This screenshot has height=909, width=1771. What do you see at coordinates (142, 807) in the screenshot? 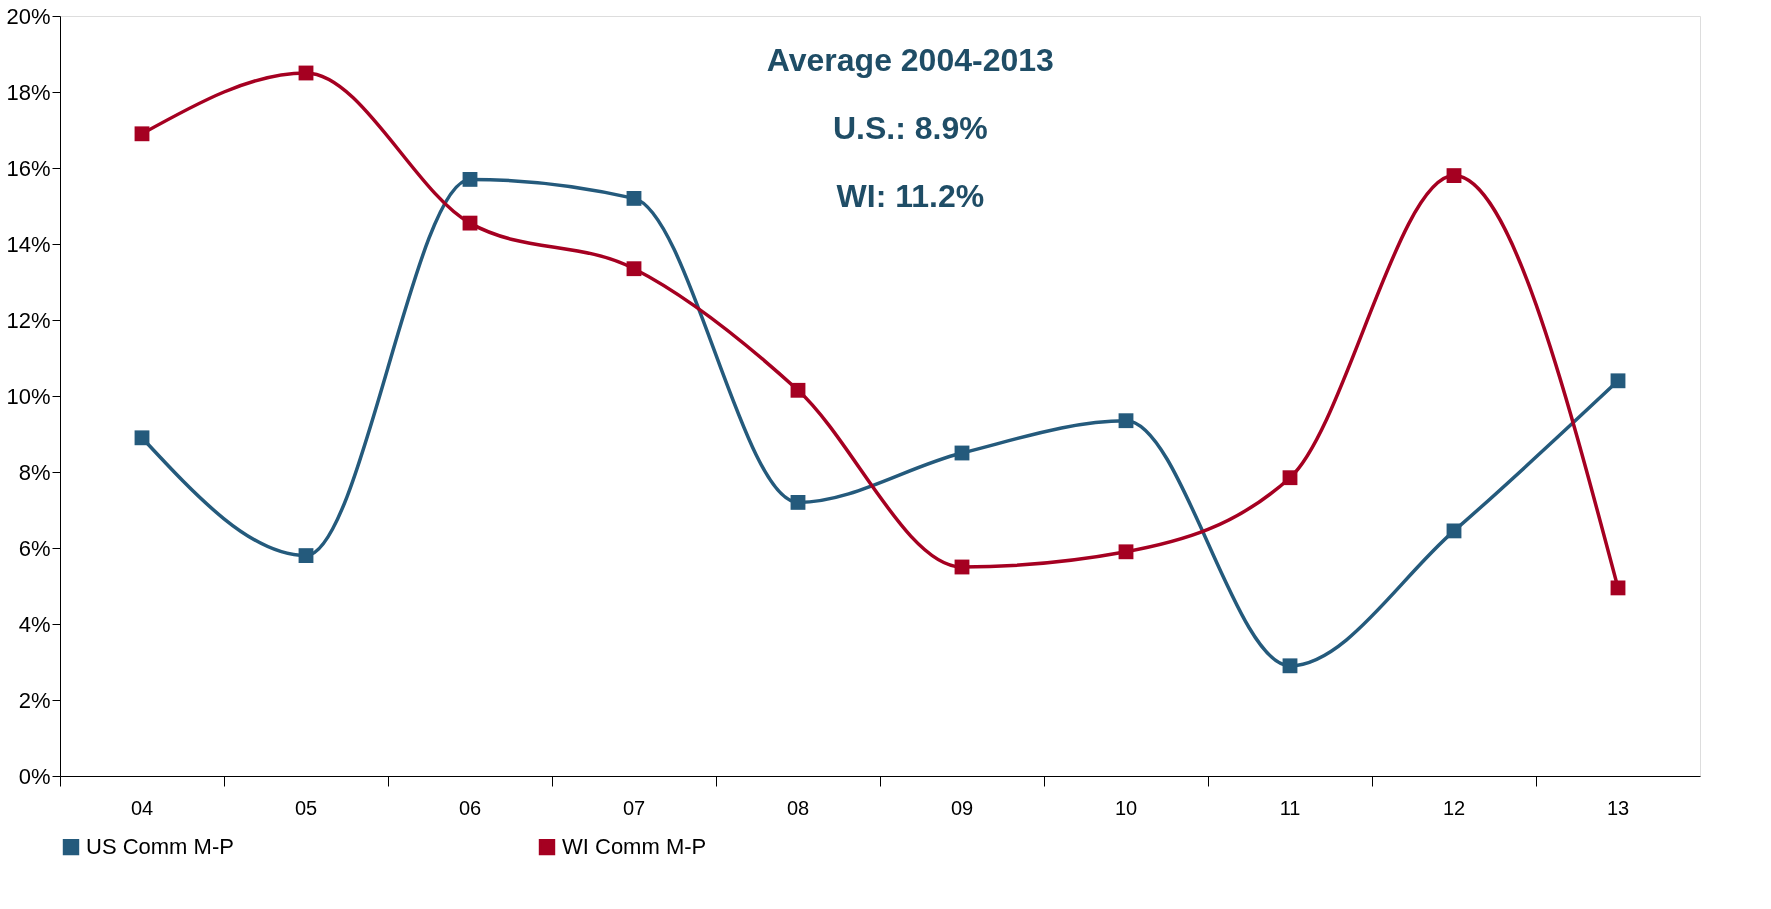
I see `x-tick-label: 04` at bounding box center [142, 807].